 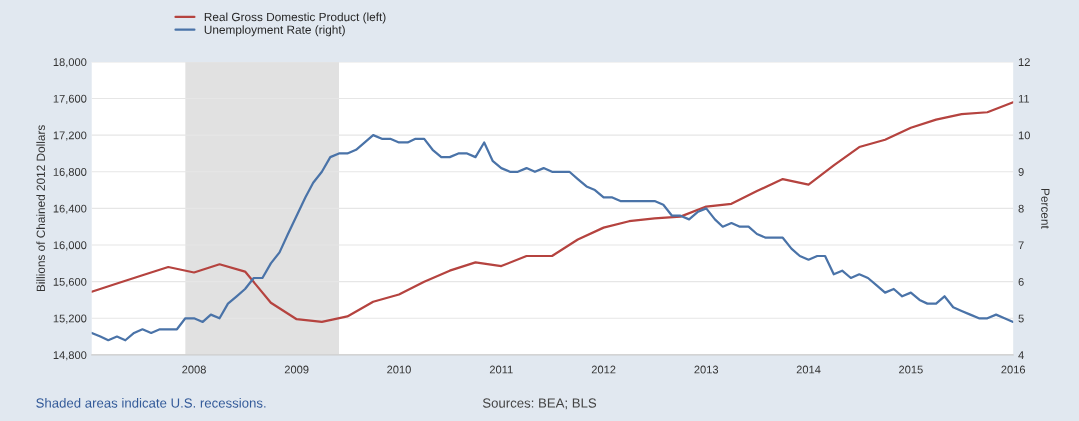 What do you see at coordinates (70, 246) in the screenshot?
I see `y-tick-label: 16,000` at bounding box center [70, 246].